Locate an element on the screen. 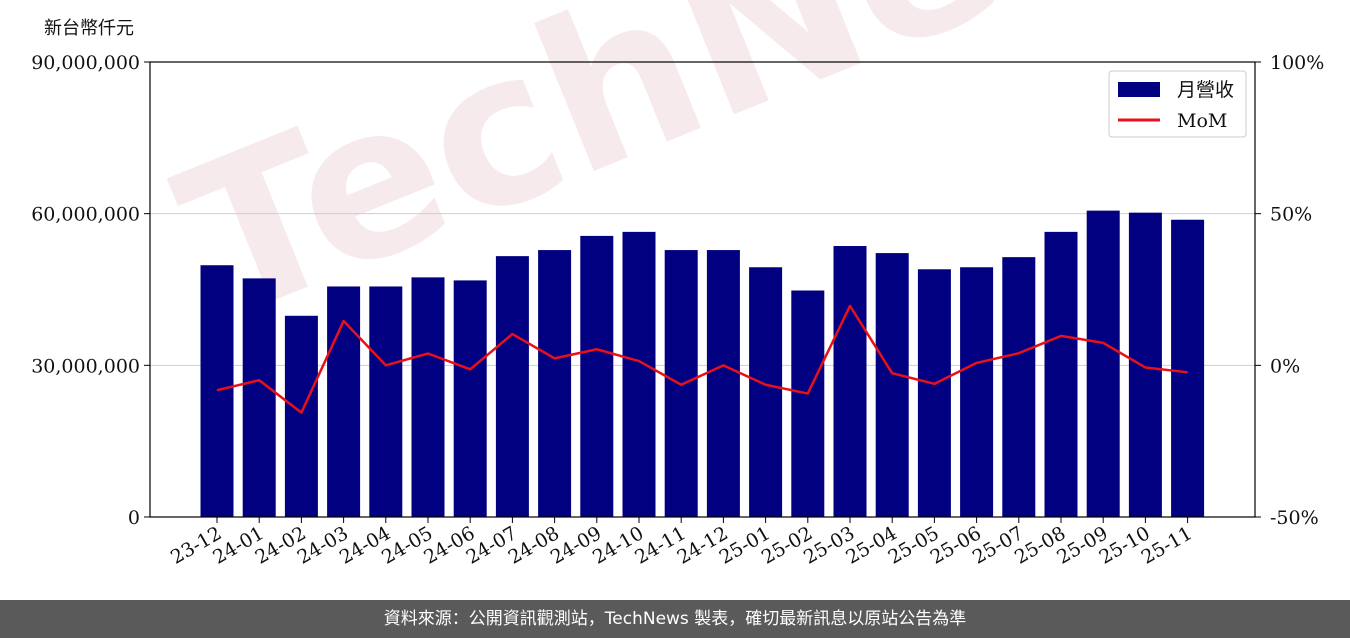 The image size is (1350, 638). footer-source-note: 資料來源：公開資訊觀測站，TechNews 製表，確切最新訊息以原站公告為準 is located at coordinates (675, 619).